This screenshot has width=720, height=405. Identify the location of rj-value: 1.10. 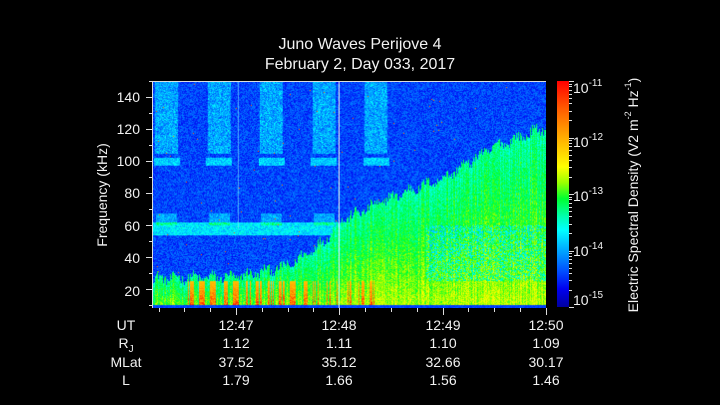
(443, 343).